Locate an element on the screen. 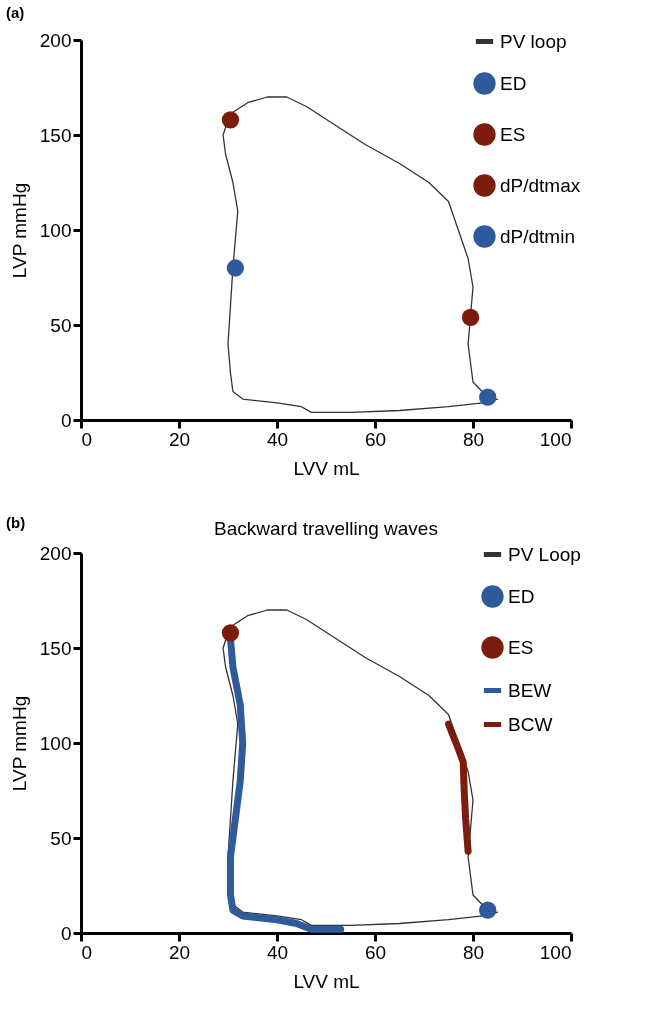 The height and width of the screenshot is (1025, 654). legend-label: dP/dtmin is located at coordinates (537, 236).